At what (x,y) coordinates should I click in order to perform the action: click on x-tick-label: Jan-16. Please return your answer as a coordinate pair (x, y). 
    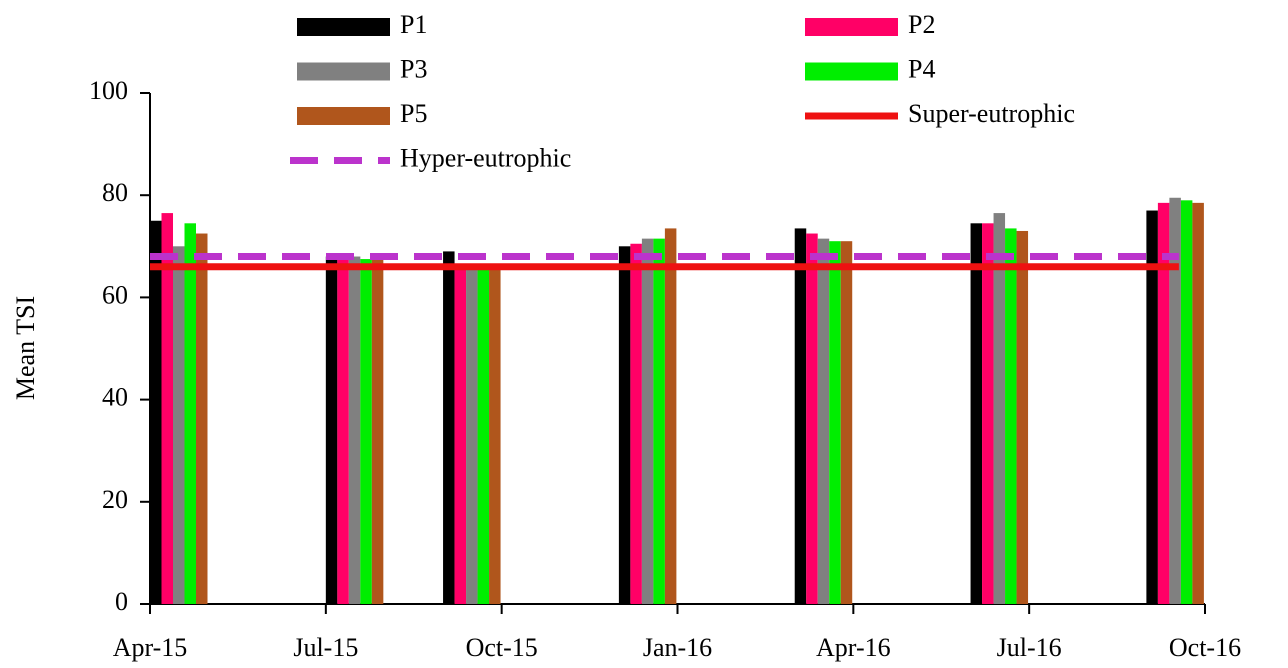
    Looking at the image, I should click on (677, 647).